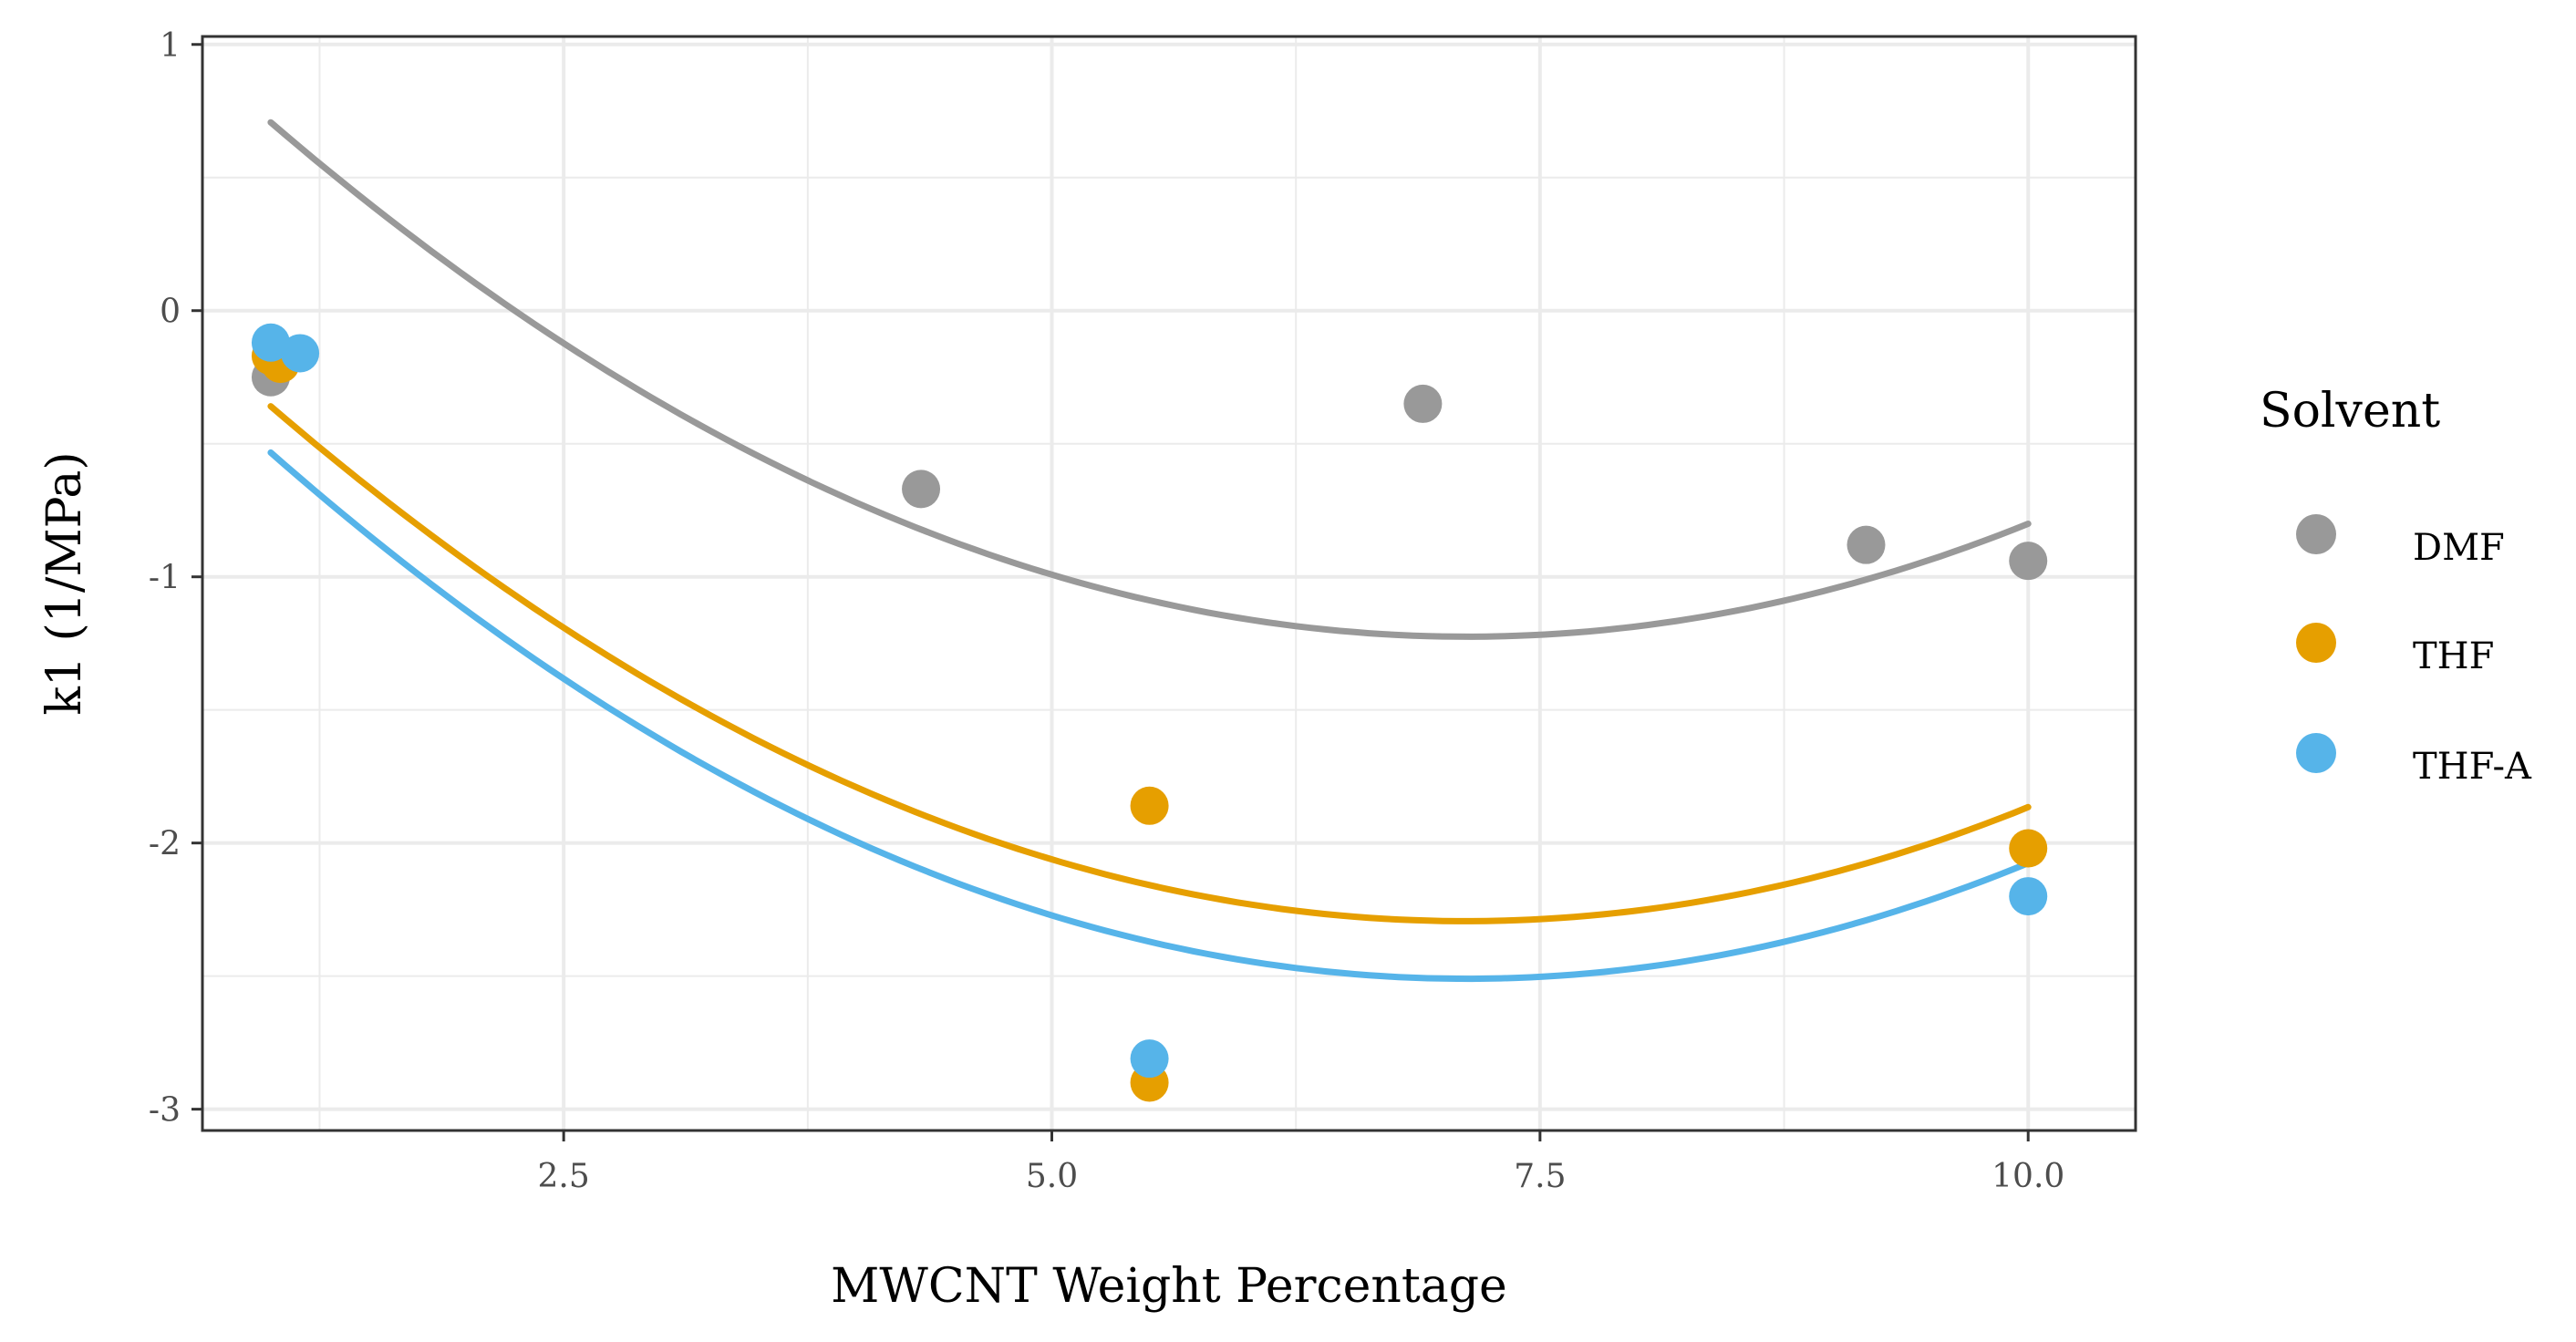 The width and height of the screenshot is (2576, 1342). Describe the element at coordinates (2316, 753) in the screenshot. I see `legend-key-thf-a` at that location.